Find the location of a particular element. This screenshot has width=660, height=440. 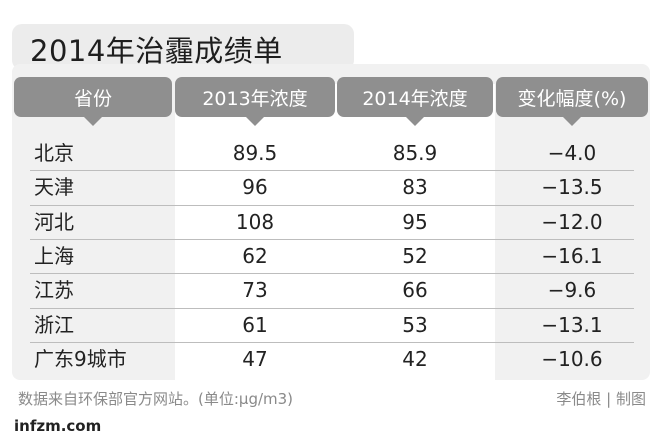

cell-y2013: 47 is located at coordinates (255, 358).